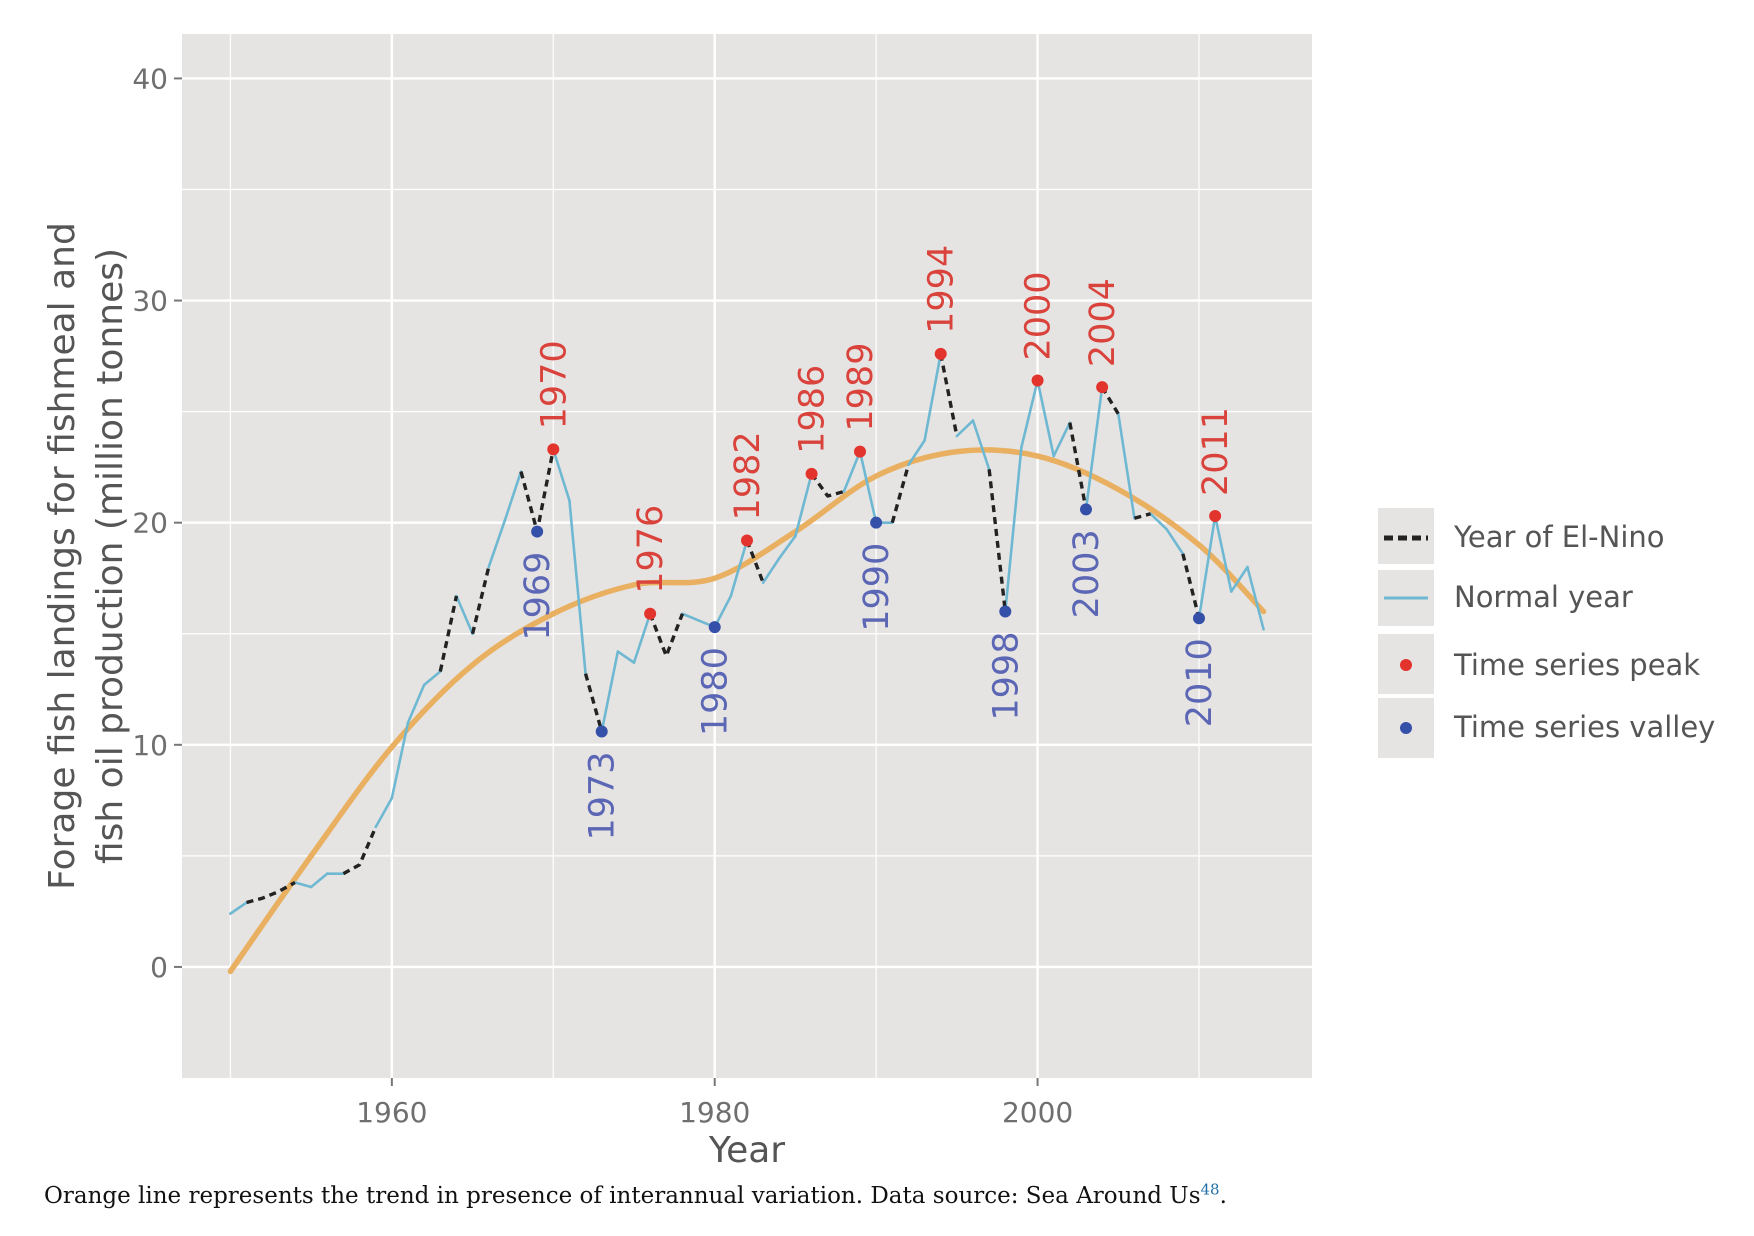  Describe the element at coordinates (150, 745) in the screenshot. I see `y-tick-label: 10` at that location.